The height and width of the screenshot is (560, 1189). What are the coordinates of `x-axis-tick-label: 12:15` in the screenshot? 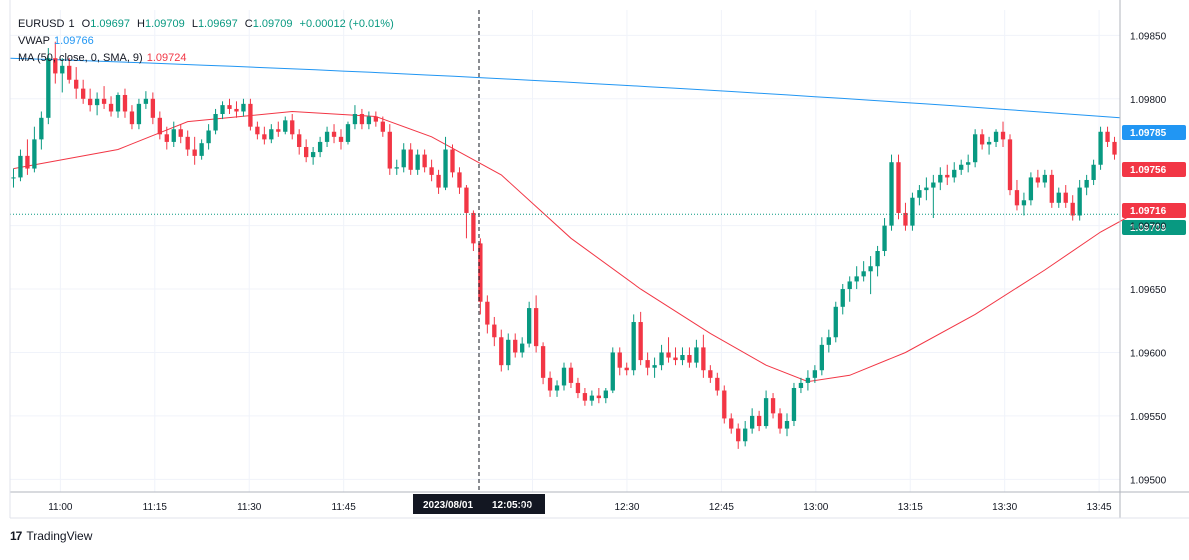 It's located at (532, 507).